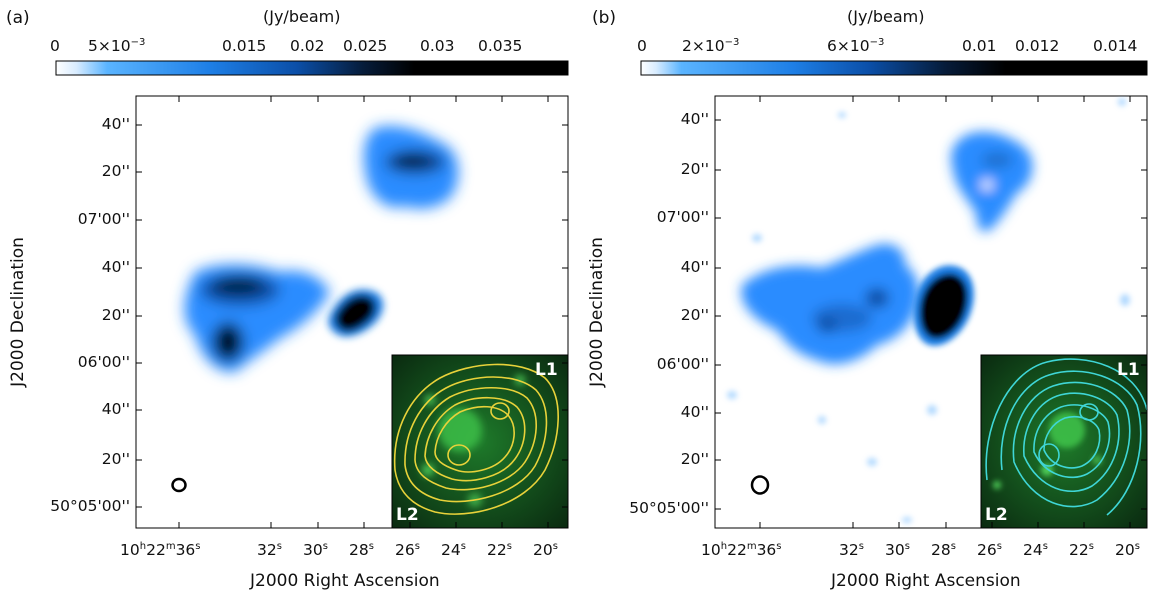 The image size is (1155, 596). What do you see at coordinates (307, 46) in the screenshot?
I see `colorbar-tick: 0.02` at bounding box center [307, 46].